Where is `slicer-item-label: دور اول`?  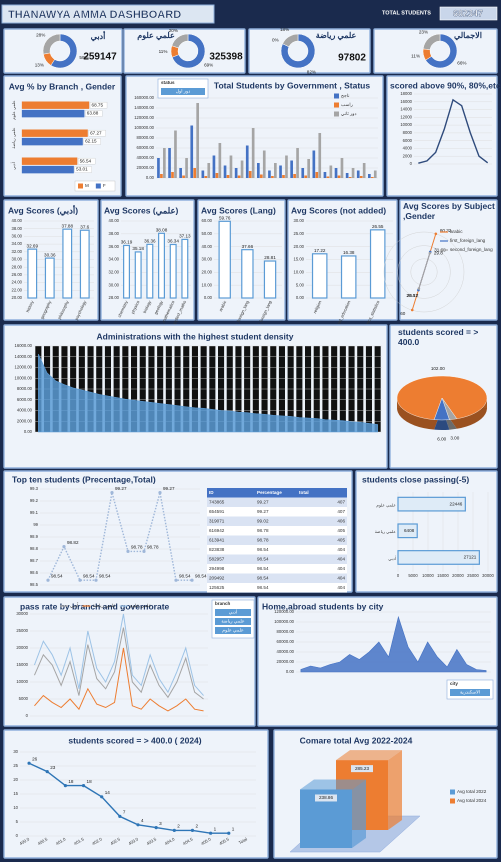 slicer-item-label: دور اول is located at coordinates (183, 92).